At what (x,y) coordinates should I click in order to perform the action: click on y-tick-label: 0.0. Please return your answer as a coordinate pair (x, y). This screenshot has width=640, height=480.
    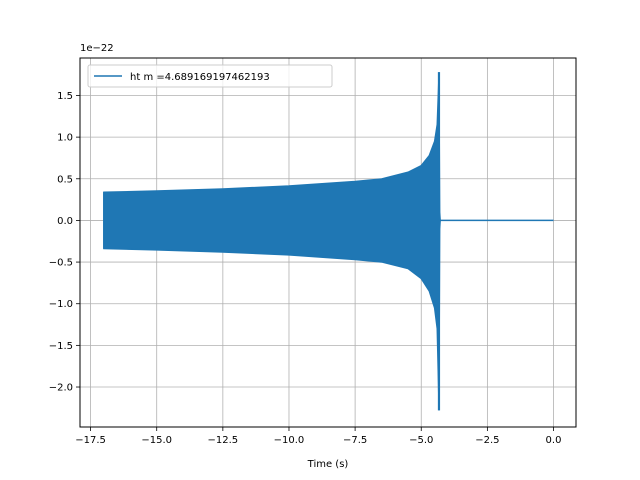
    Looking at the image, I should click on (65, 221).